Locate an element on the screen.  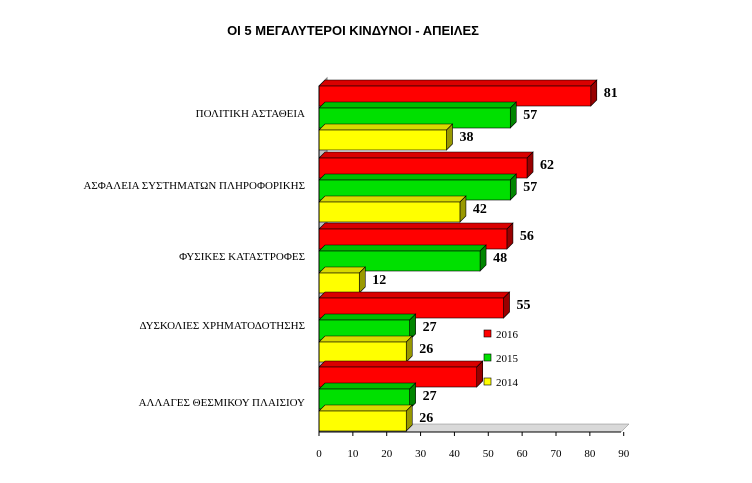
legend-label: 2016 is located at coordinates (507, 335).